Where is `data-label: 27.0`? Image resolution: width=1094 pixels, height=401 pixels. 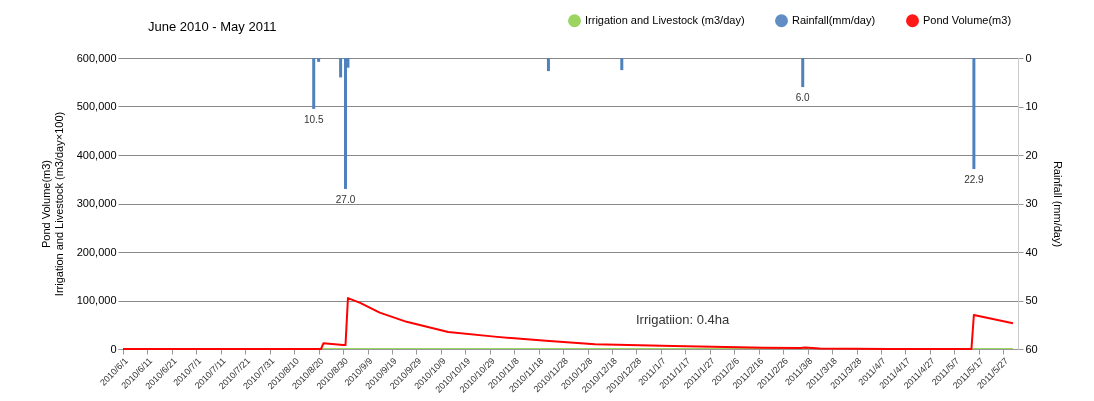 data-label: 27.0 is located at coordinates (345, 199).